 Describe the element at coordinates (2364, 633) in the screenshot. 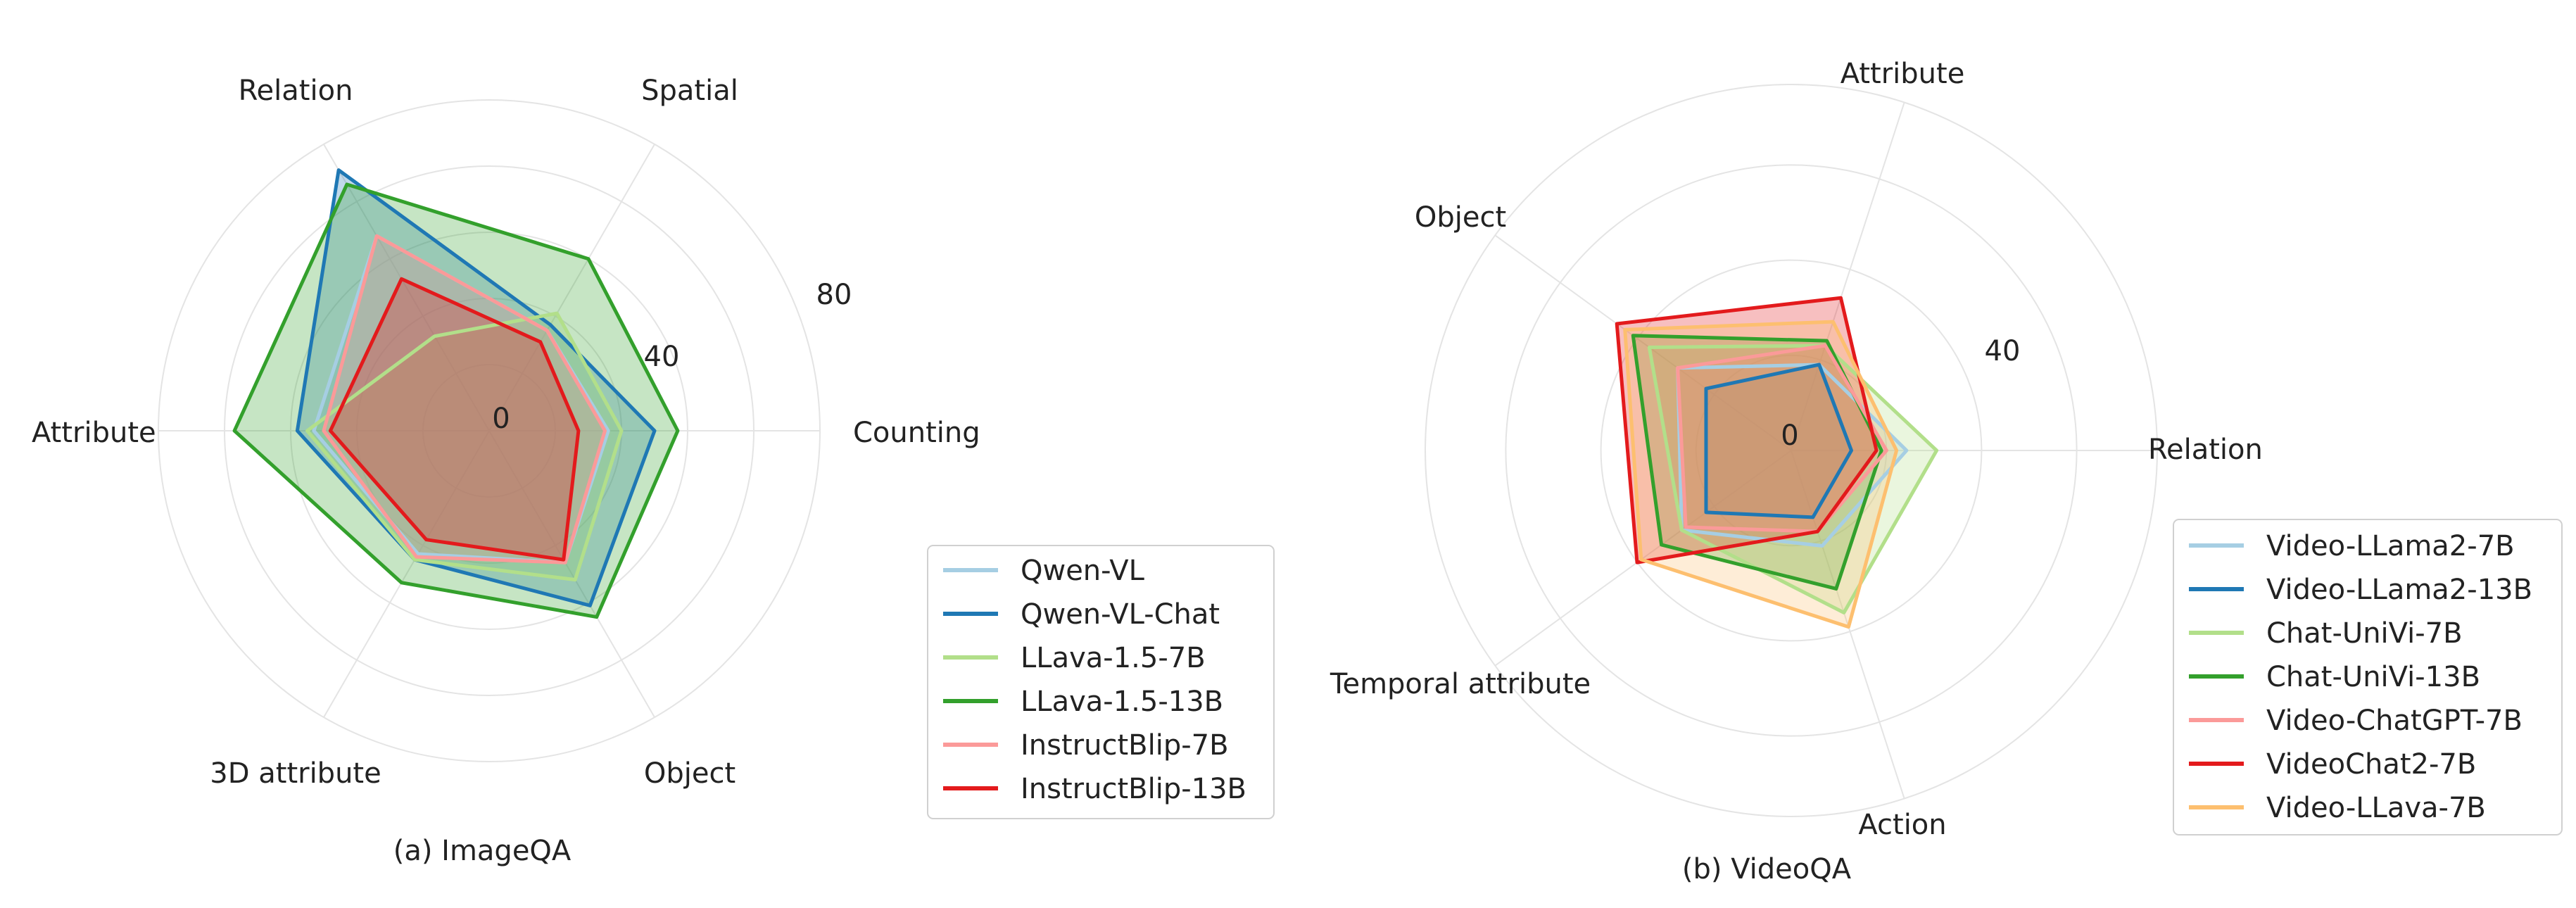

I see `legend-label-chat-univi-7b: Chat-UniVi-7B` at that location.